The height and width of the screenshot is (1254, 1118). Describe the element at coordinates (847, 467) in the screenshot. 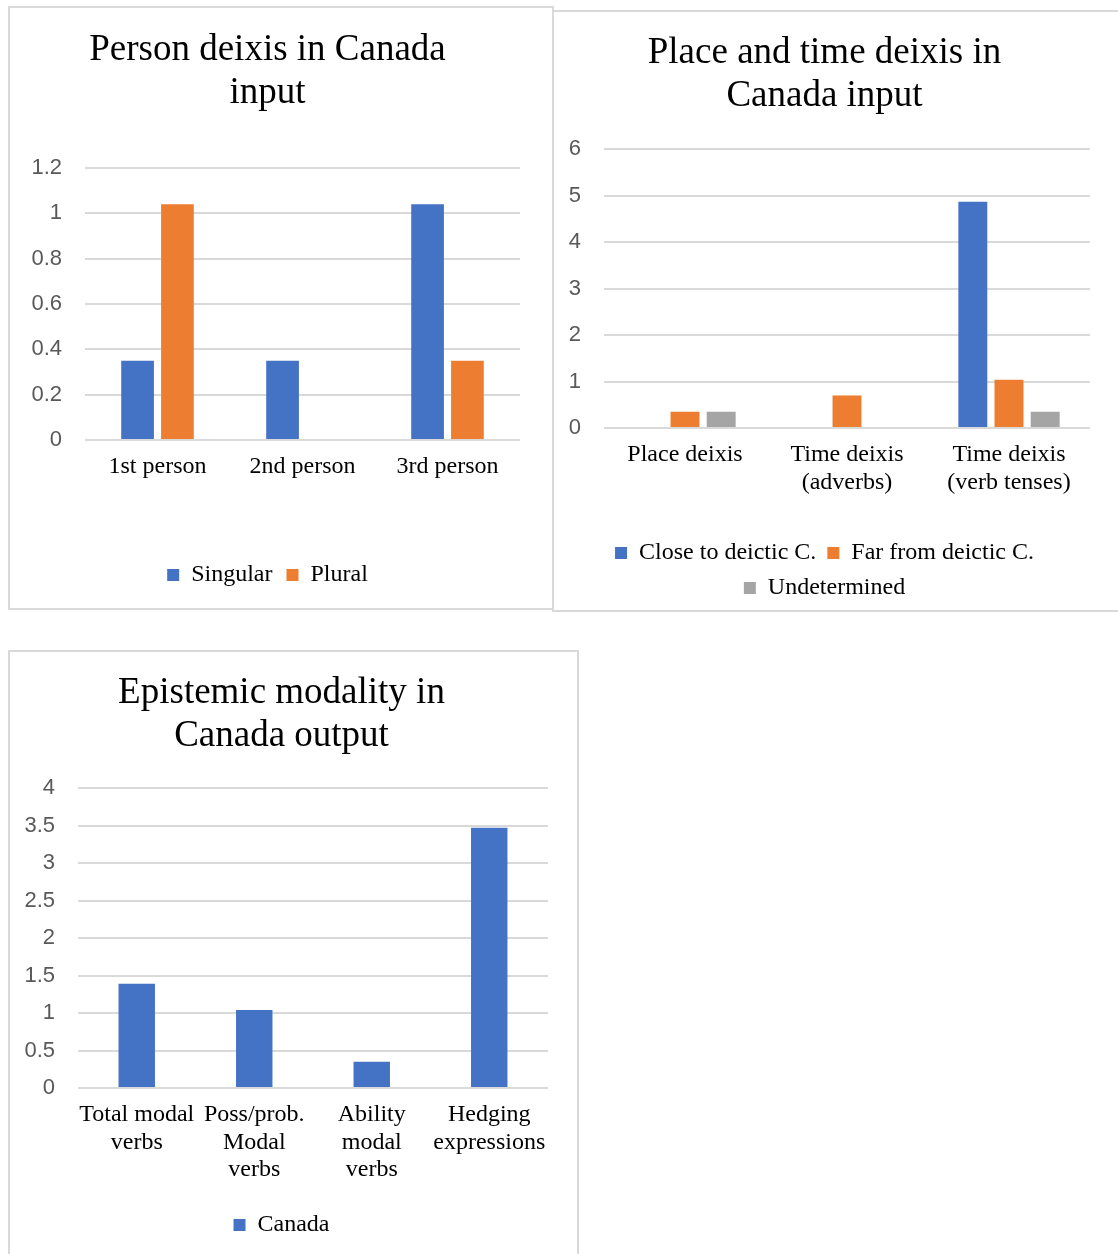

I see `x-tick-label: Time deixis (adverbs)` at that location.